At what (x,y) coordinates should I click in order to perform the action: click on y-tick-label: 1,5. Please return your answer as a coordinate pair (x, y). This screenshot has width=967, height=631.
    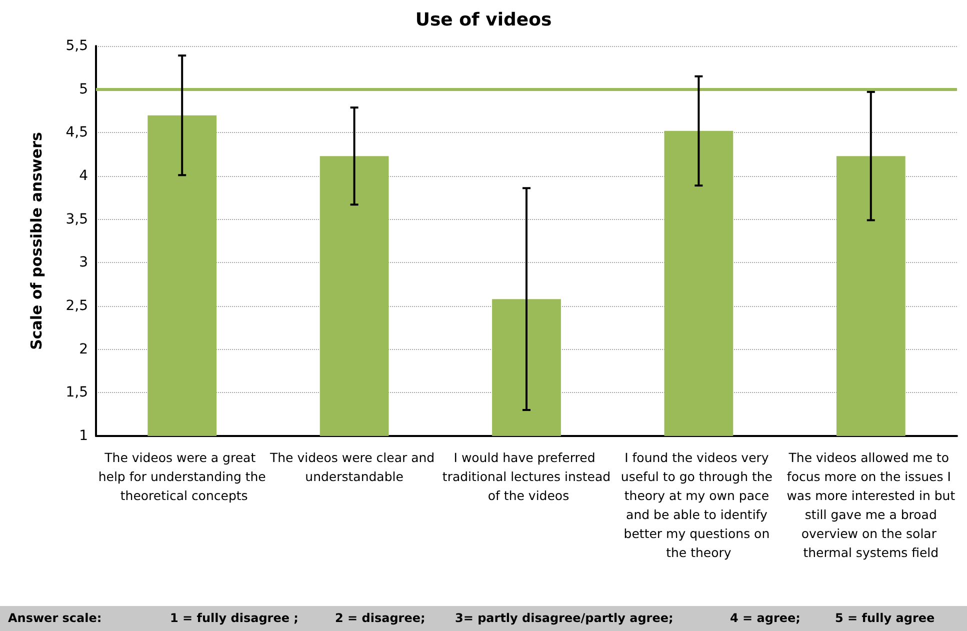
    Looking at the image, I should click on (77, 392).